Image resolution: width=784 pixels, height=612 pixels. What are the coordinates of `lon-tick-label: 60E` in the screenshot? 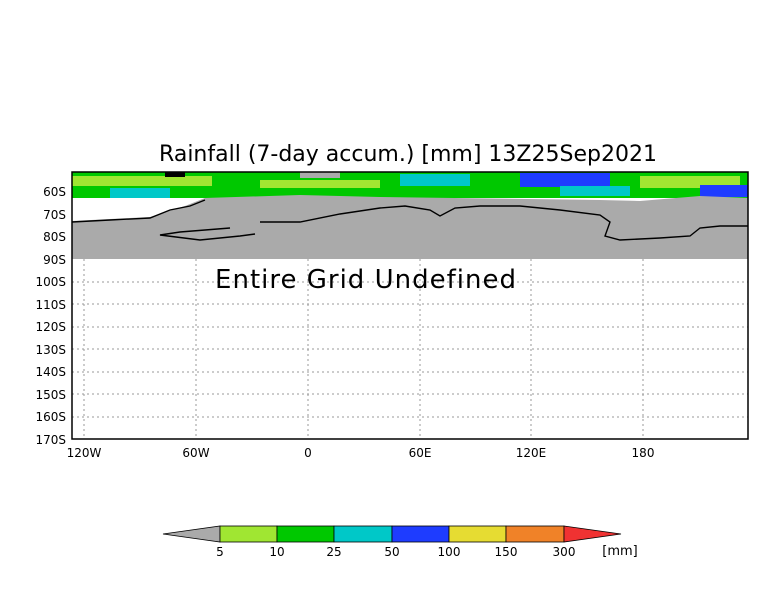 It's located at (420, 453).